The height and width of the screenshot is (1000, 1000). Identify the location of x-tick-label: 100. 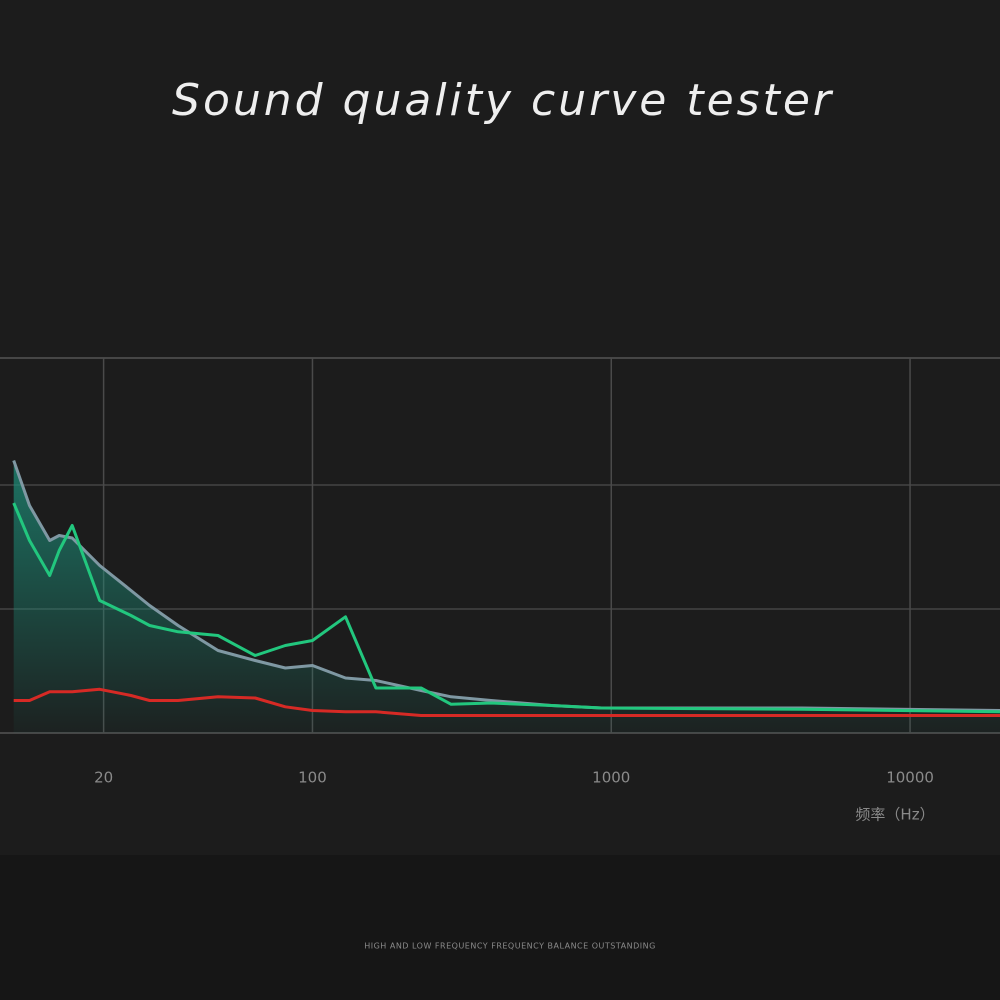
(312, 778).